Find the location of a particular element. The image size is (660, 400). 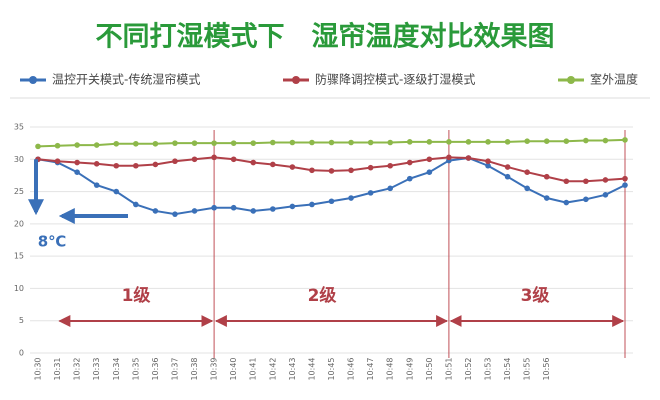

y-tick-label: 35 is located at coordinates (19, 127).